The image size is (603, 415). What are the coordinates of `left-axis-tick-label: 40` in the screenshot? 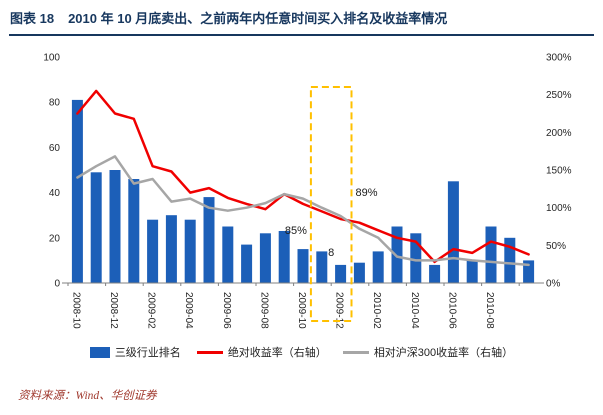 It's located at (55, 193).